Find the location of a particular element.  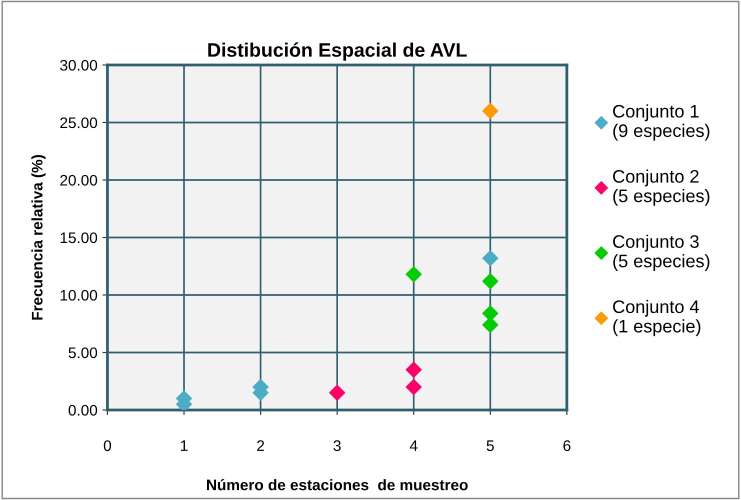

y-tick-label: 15.00 is located at coordinates (79, 238).